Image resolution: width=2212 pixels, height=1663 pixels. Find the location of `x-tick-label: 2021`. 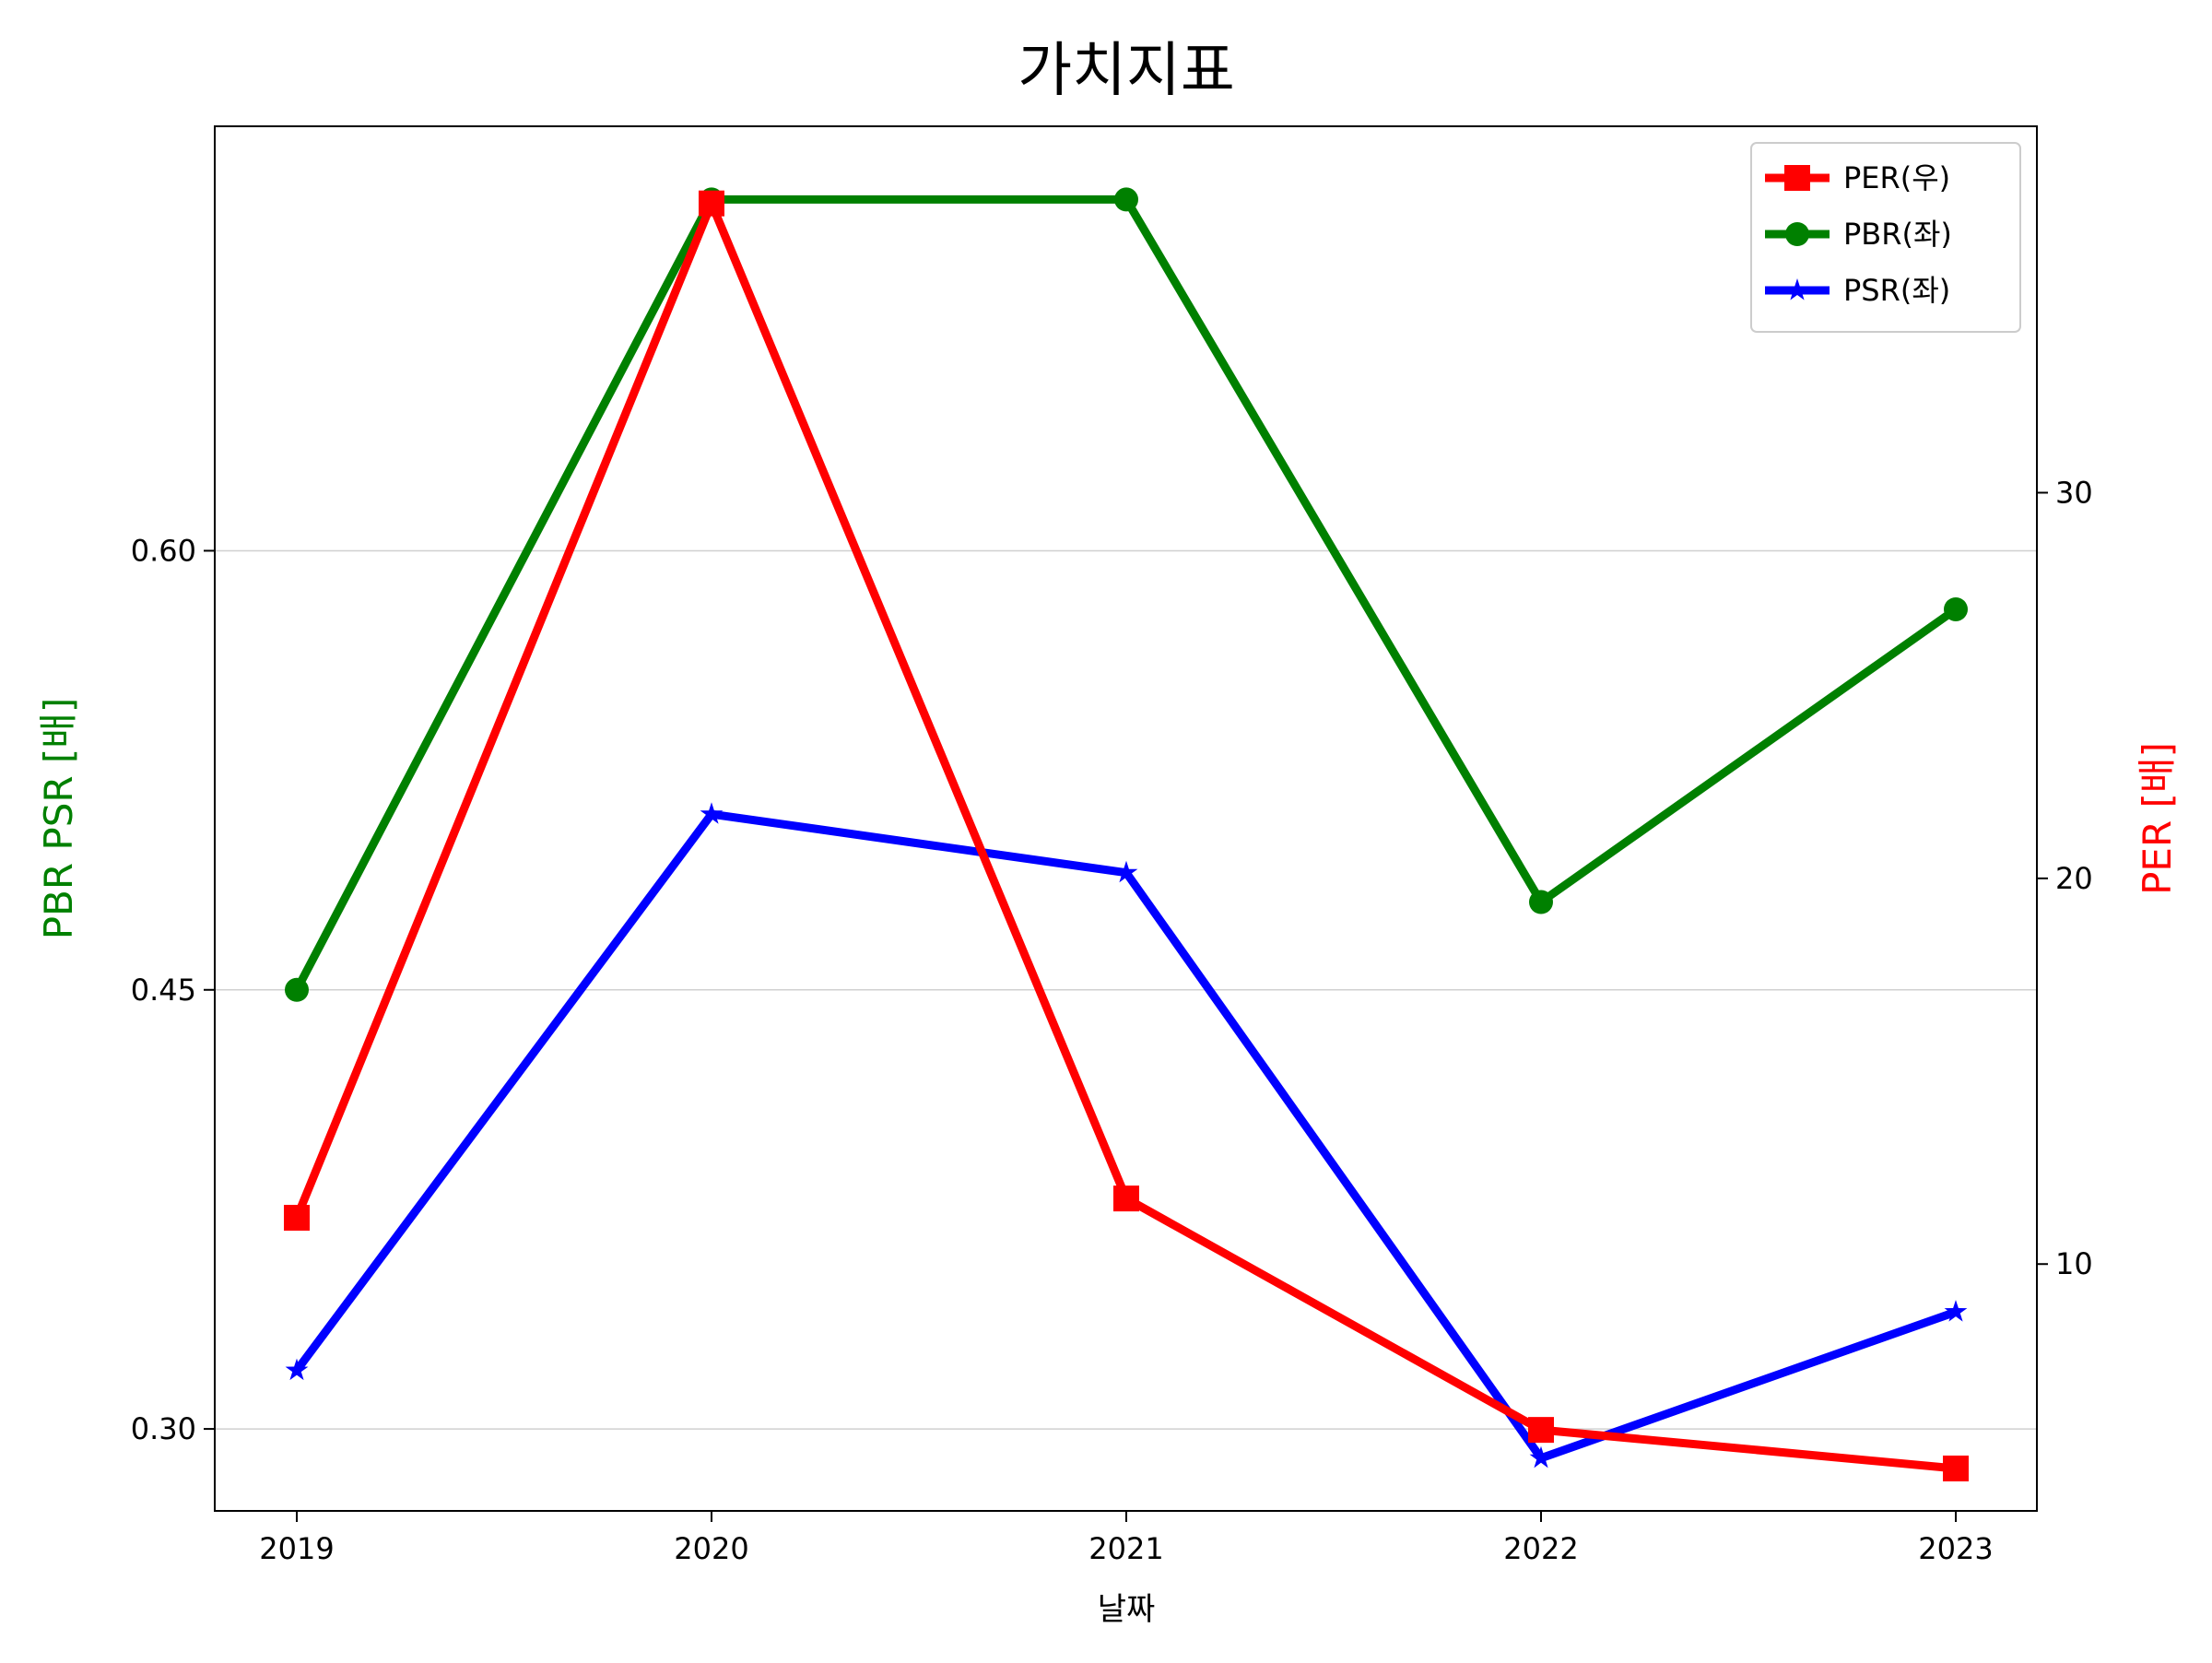

x-tick-label: 2021 is located at coordinates (1125, 1548).